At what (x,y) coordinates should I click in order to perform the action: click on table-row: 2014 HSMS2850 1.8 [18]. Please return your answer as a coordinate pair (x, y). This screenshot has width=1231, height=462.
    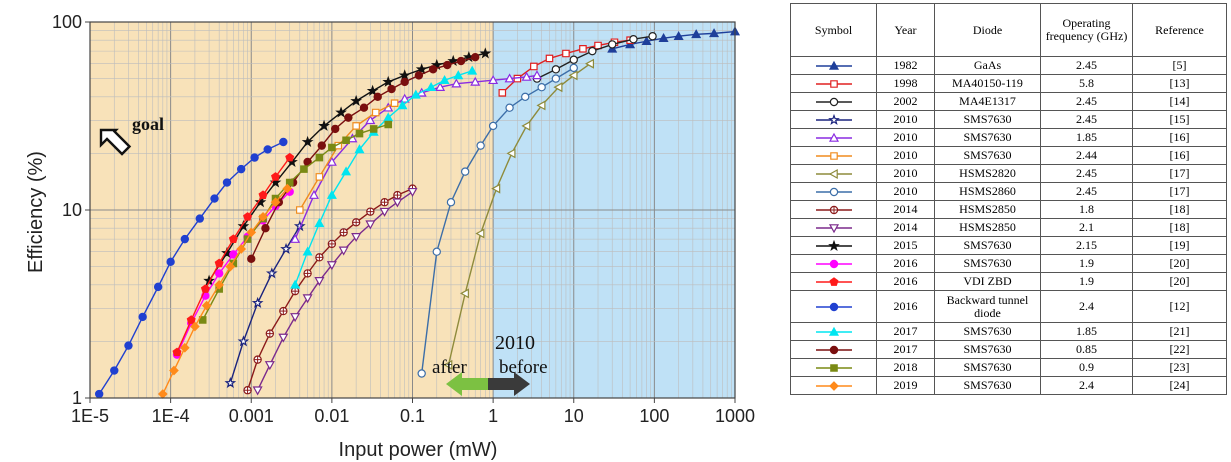
    Looking at the image, I should click on (1008, 209).